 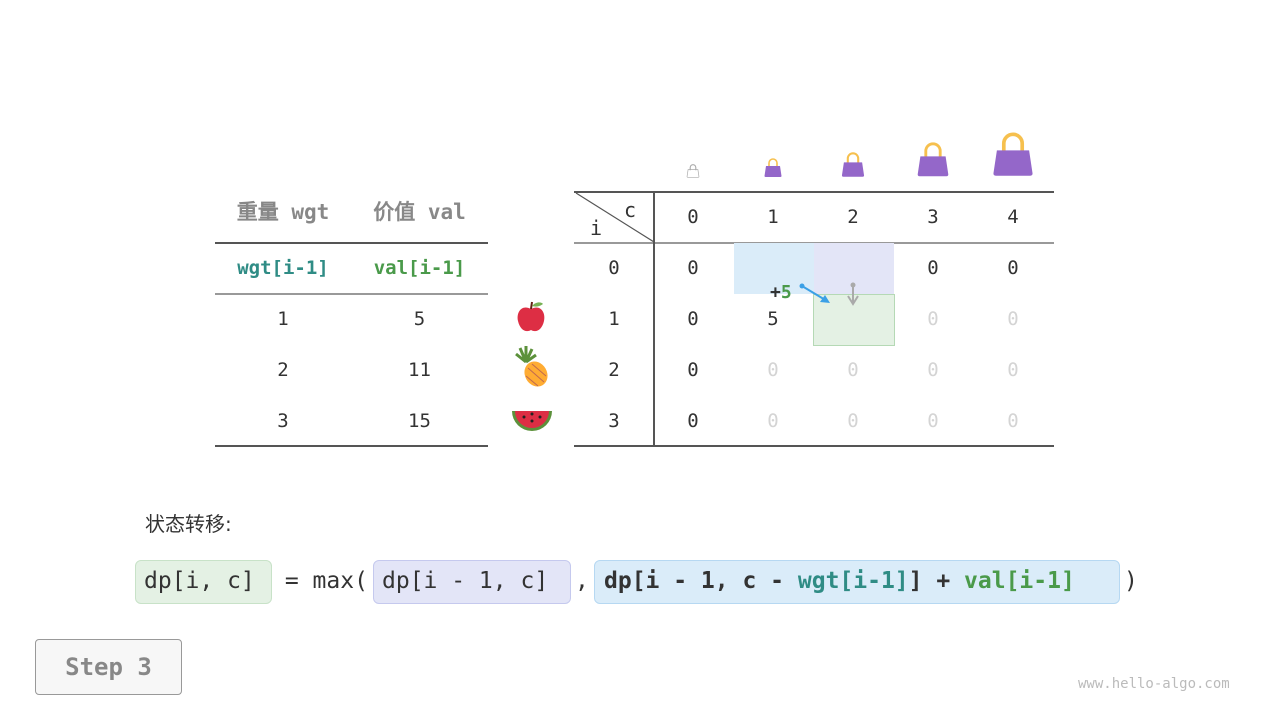 What do you see at coordinates (775, 292) in the screenshot?
I see `plus-sign: +` at bounding box center [775, 292].